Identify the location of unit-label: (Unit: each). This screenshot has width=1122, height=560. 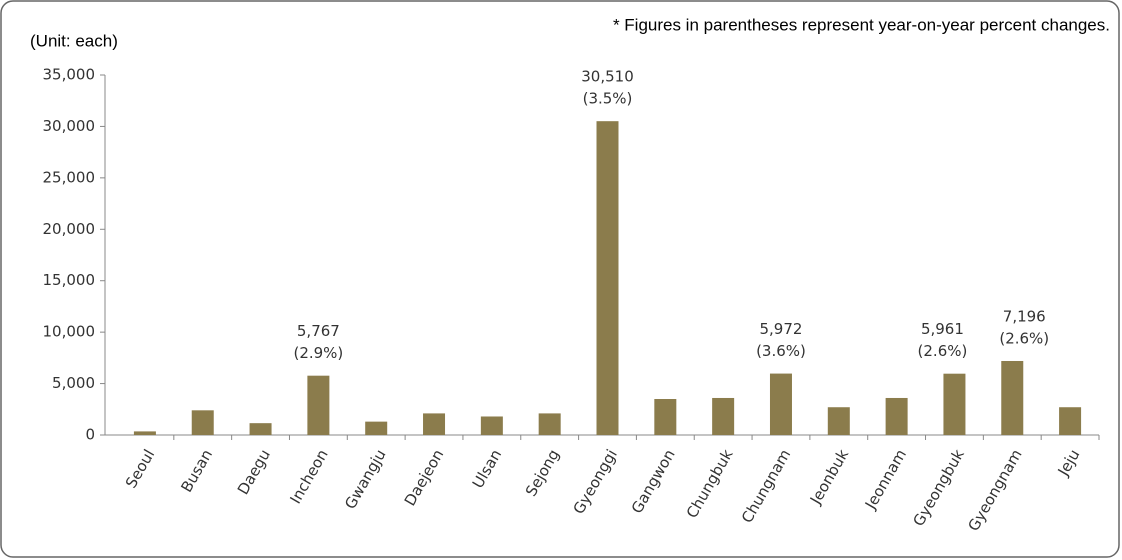
(74, 40).